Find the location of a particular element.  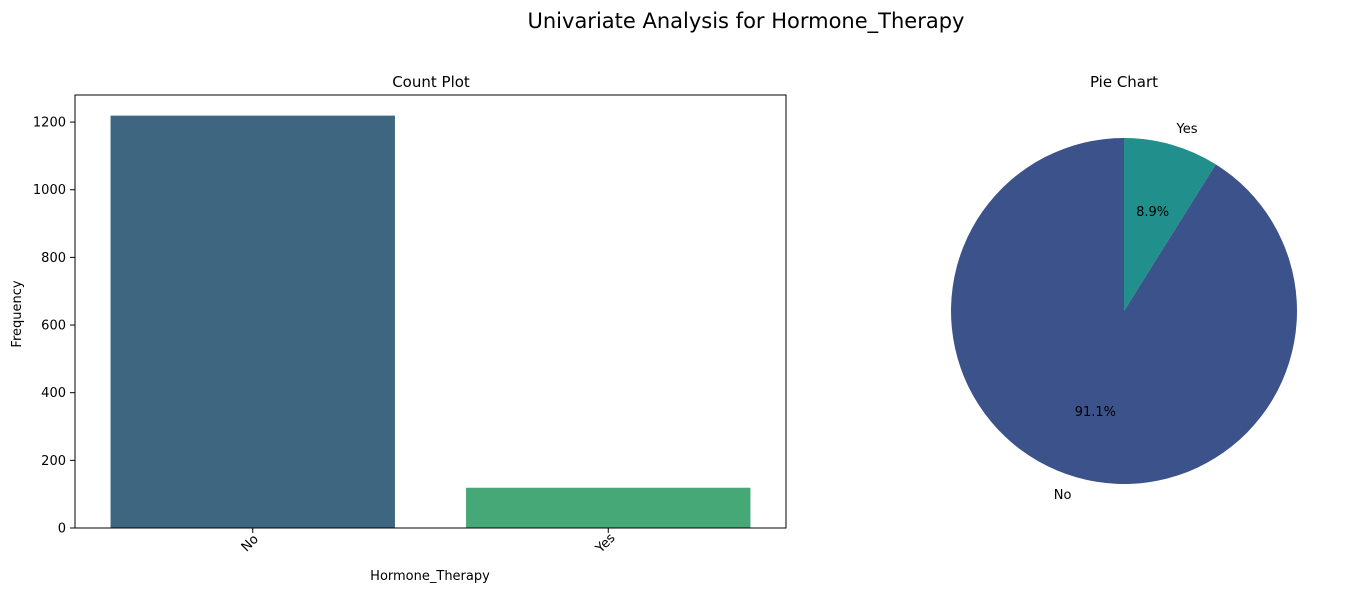

count-plot-title: Count Plot is located at coordinates (431, 82).